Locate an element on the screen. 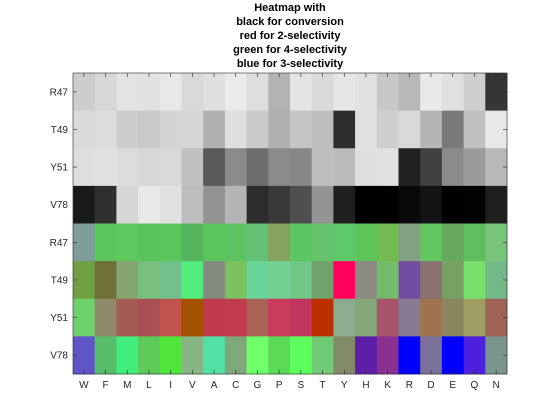 The width and height of the screenshot is (560, 420). x-tick-label: M is located at coordinates (127, 385).